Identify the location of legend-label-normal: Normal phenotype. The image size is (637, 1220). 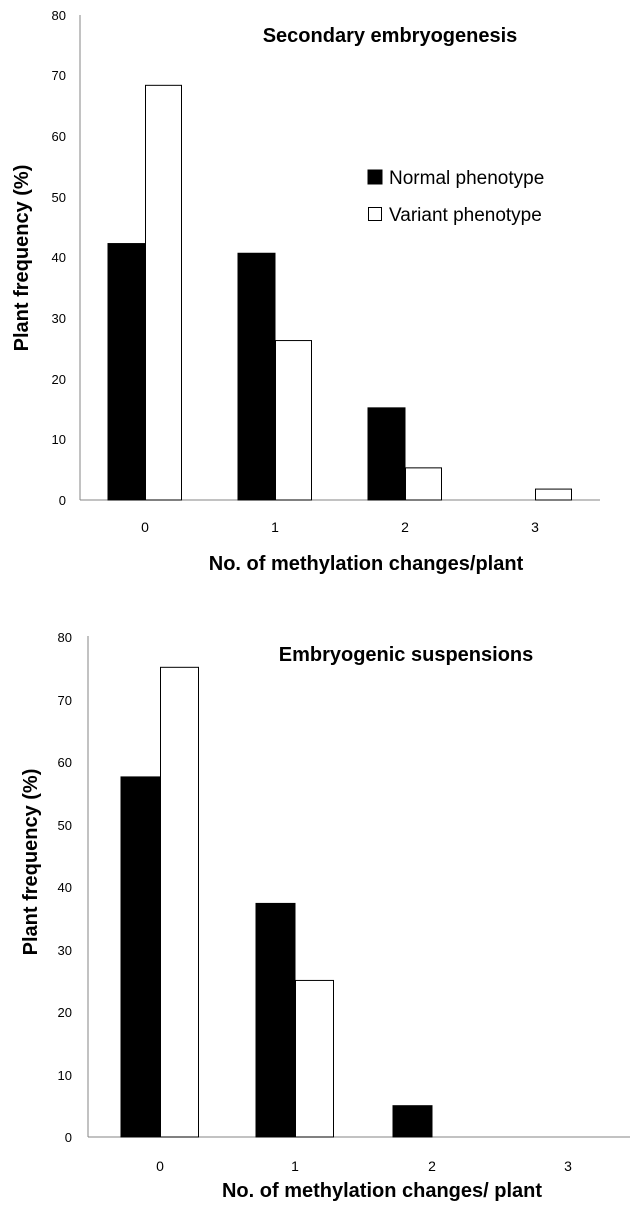
(466, 178).